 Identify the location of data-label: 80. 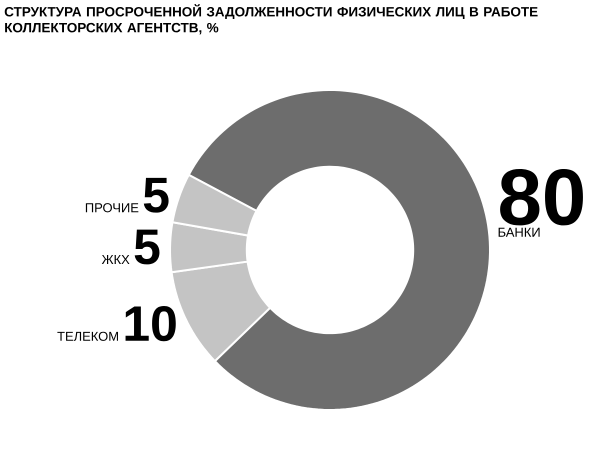
(541, 197).